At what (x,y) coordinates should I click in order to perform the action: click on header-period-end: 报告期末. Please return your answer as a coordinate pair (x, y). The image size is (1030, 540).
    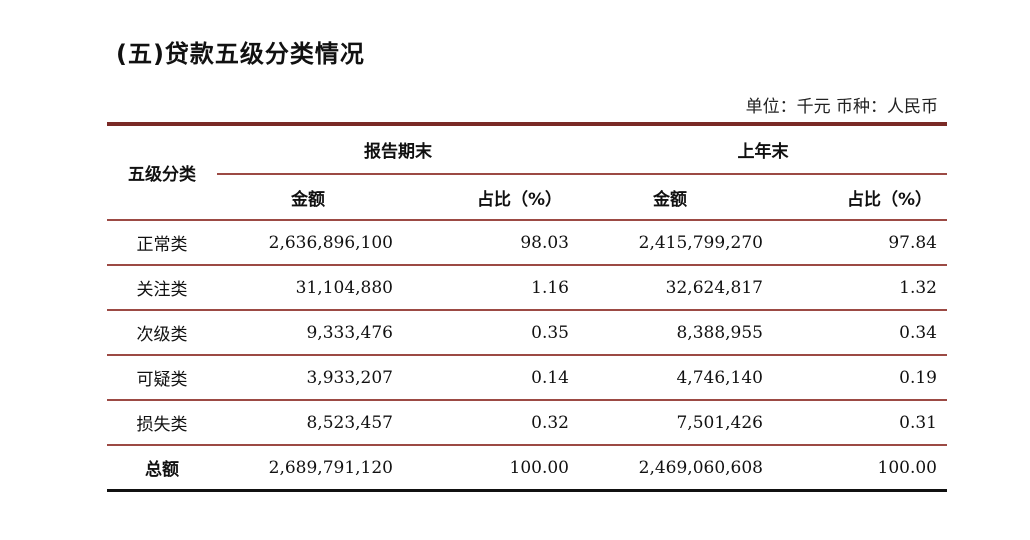
    Looking at the image, I should click on (398, 149).